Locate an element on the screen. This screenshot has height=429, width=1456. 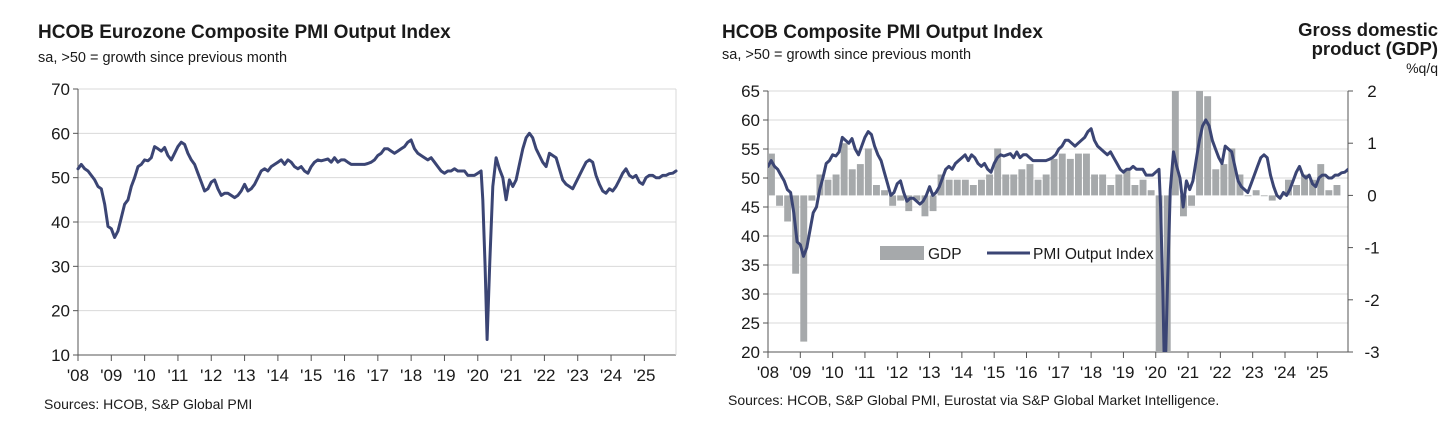
y-right-tick-label: -1 is located at coordinates (1371, 248).